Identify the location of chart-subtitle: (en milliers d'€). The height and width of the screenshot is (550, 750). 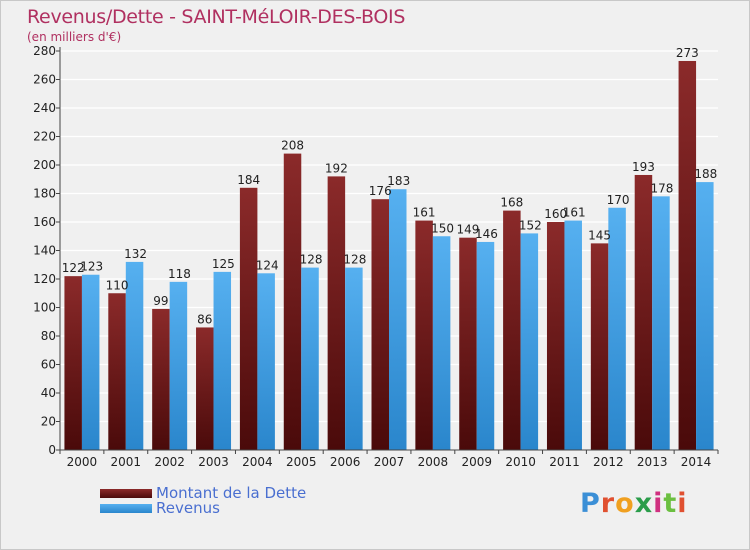
(74, 37).